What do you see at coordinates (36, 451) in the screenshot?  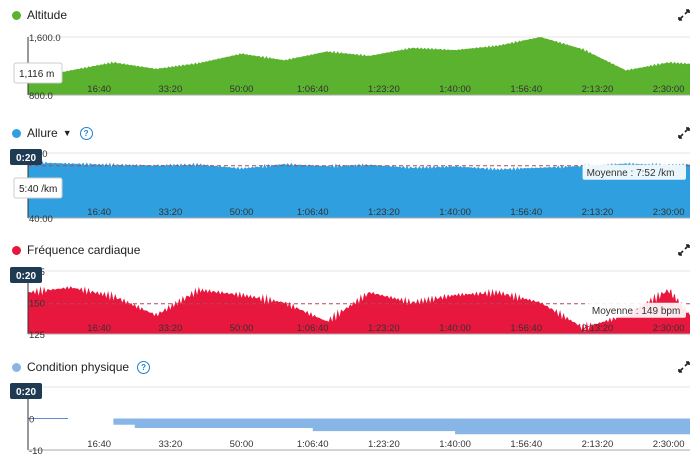 I see `y-tick-label: -10` at bounding box center [36, 451].